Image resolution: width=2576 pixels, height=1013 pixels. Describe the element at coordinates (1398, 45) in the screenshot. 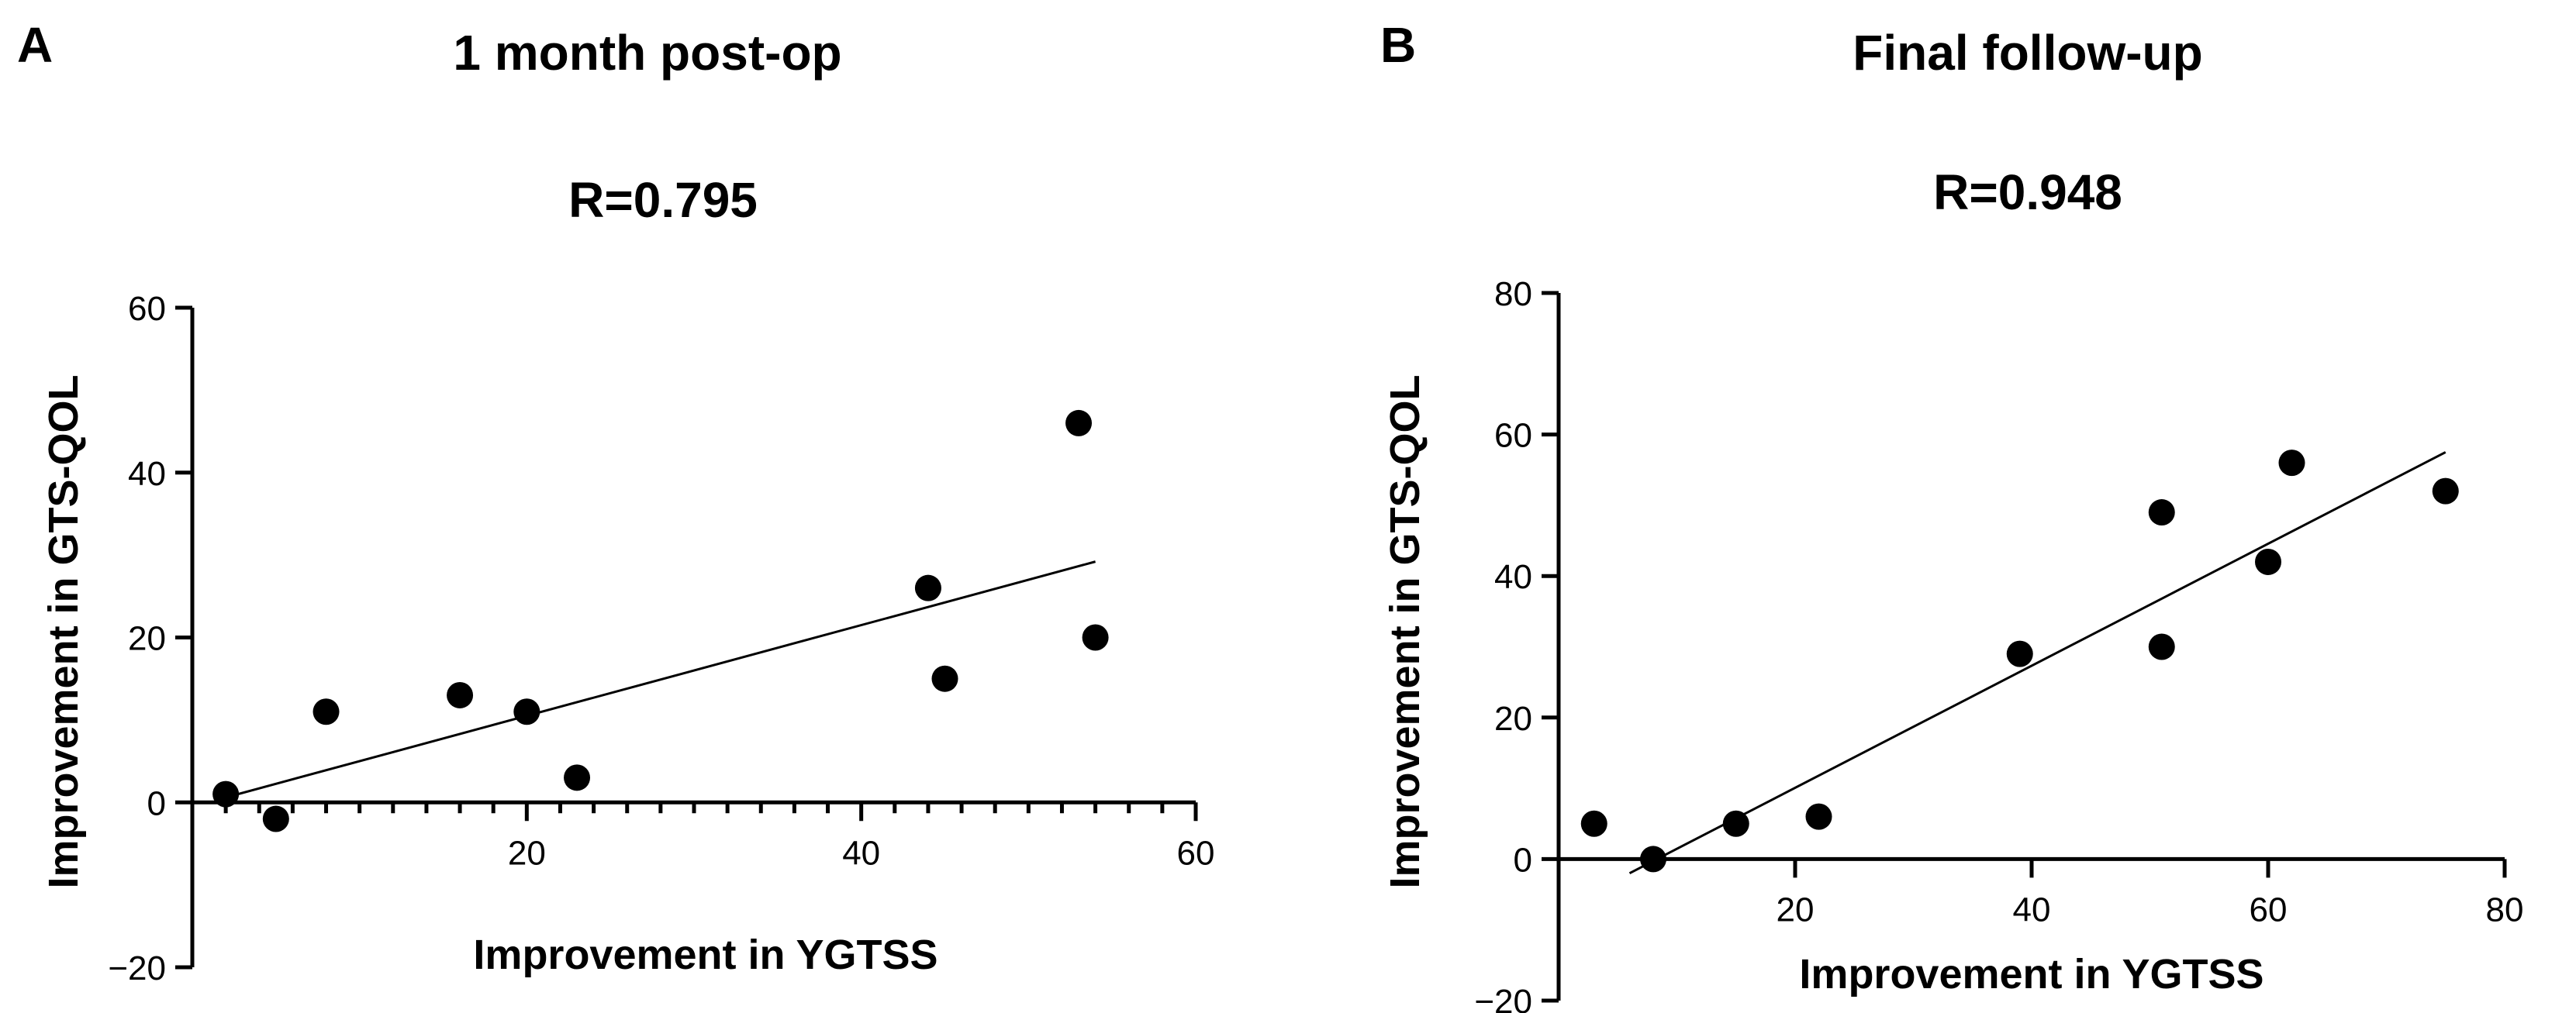

I see `panel-b-letter: B` at that location.